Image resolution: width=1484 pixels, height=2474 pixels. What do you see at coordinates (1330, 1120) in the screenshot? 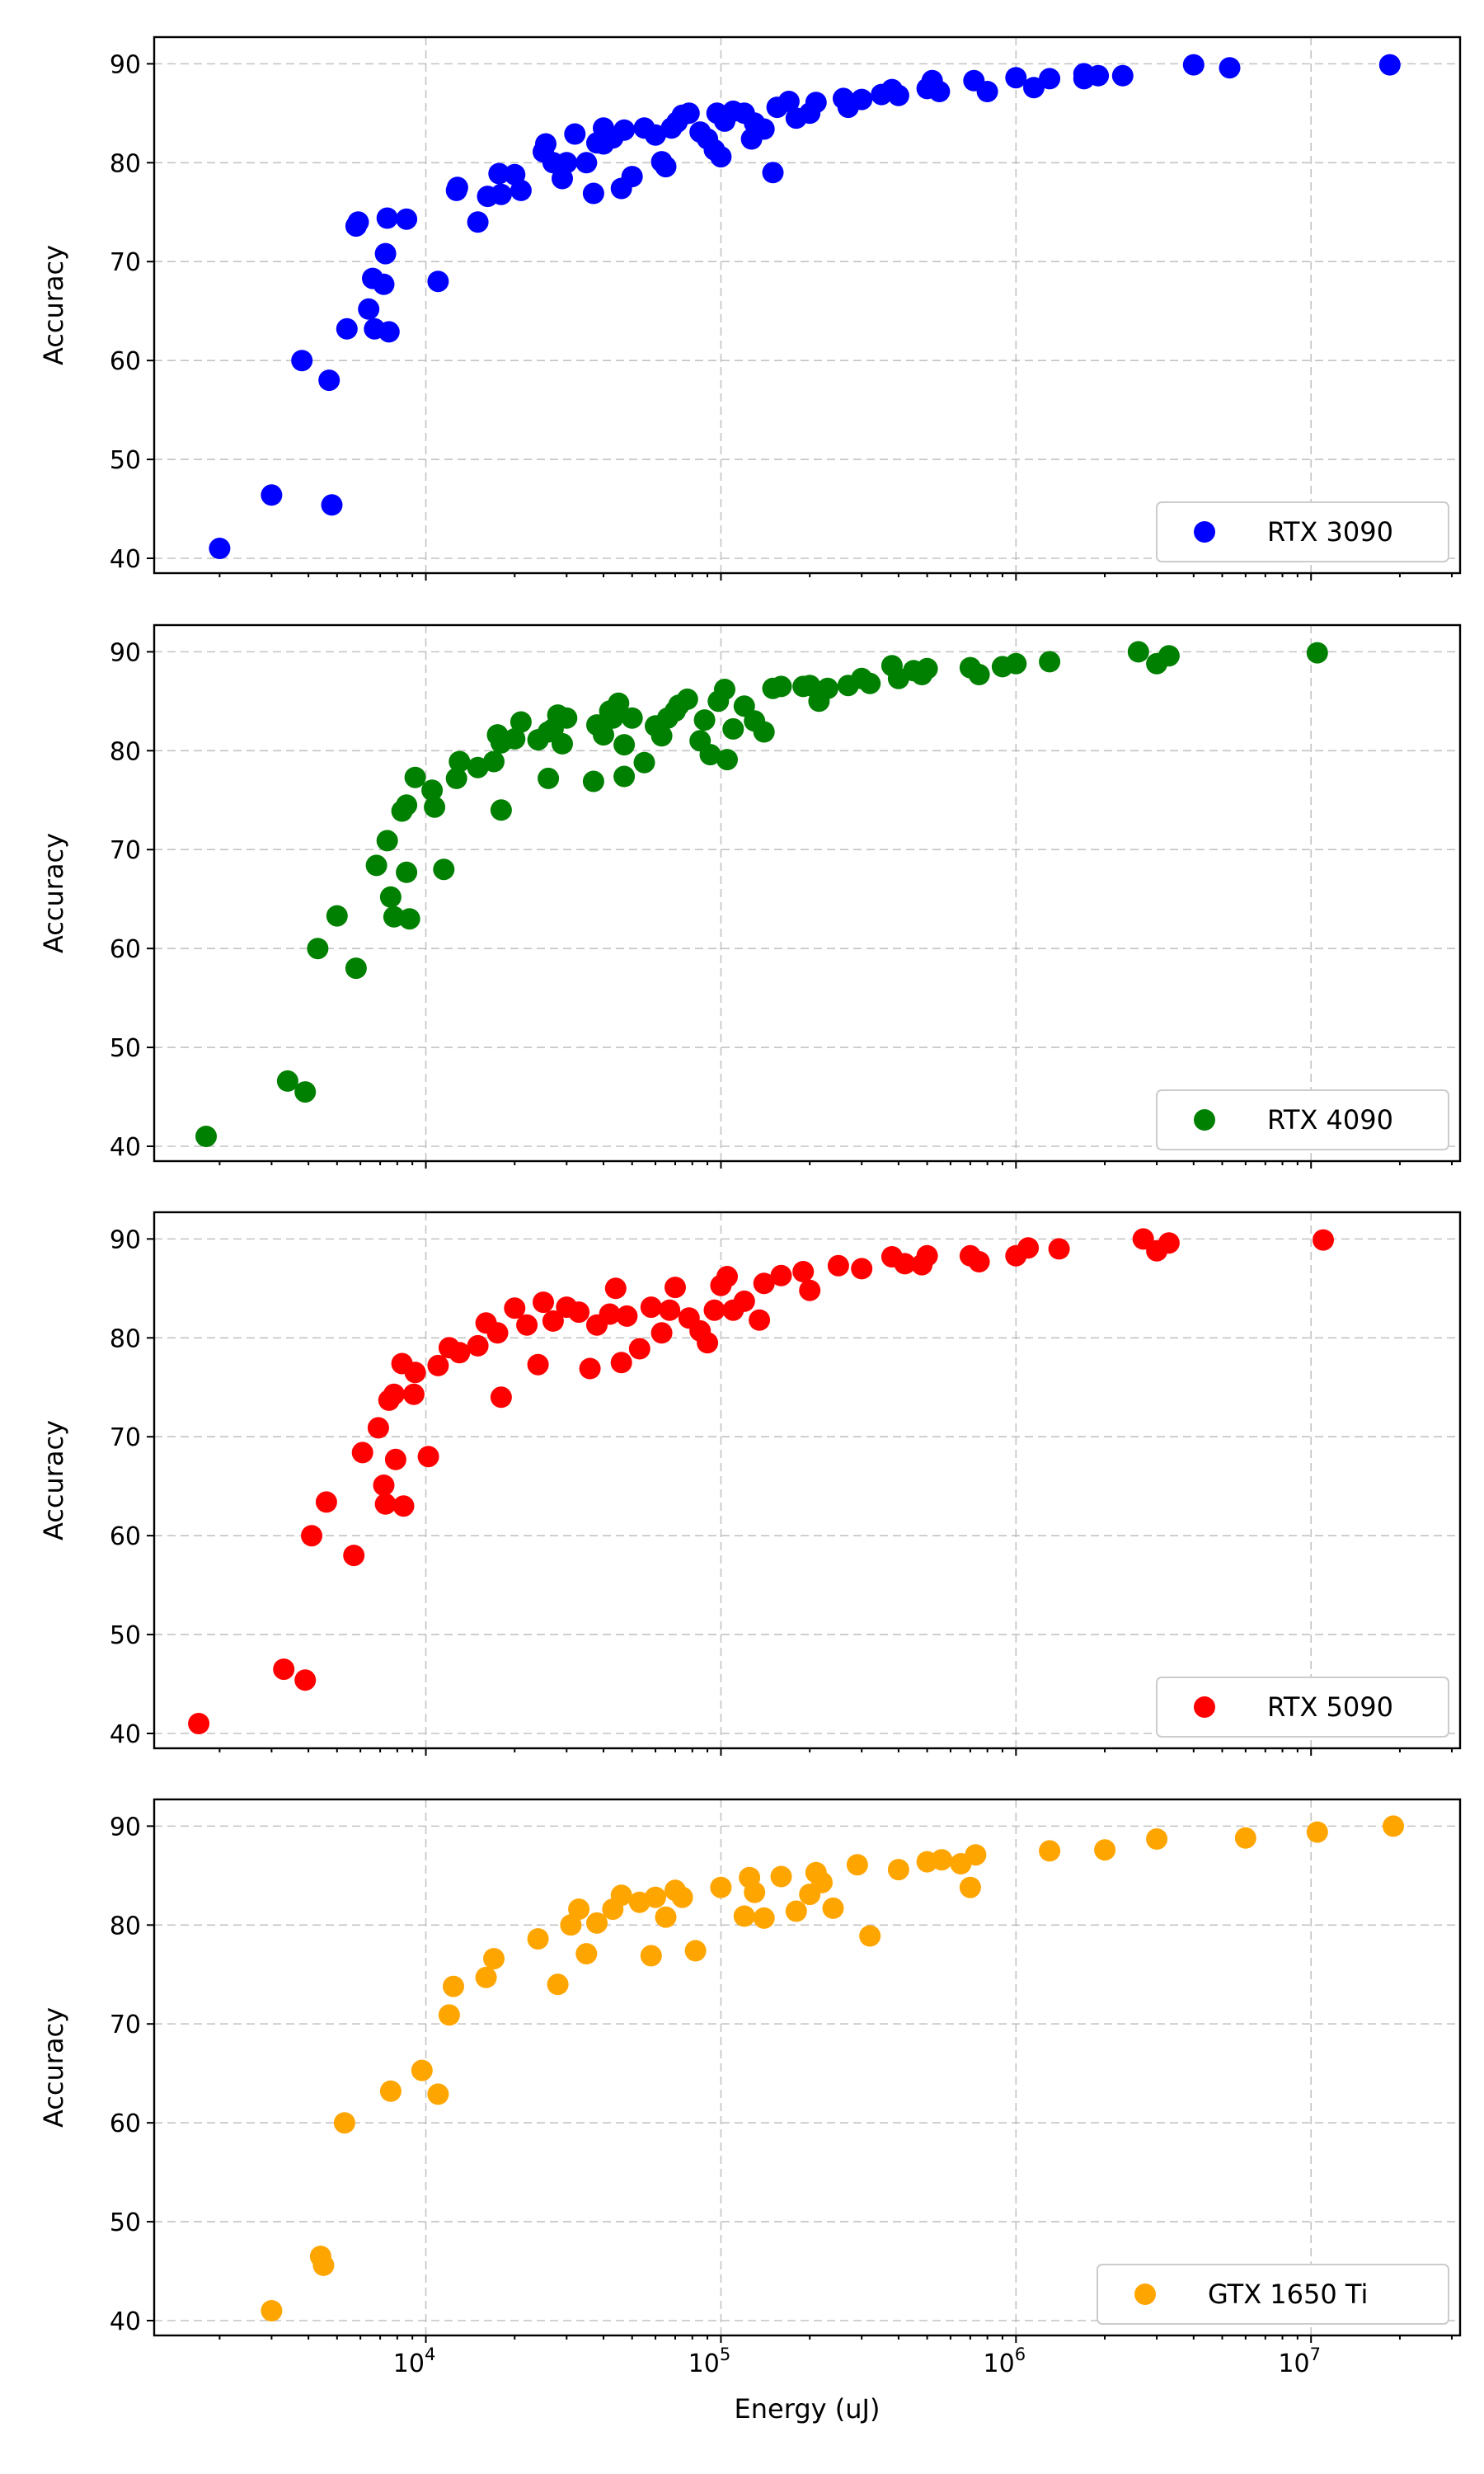
I see `legend-label: RTX 4090` at bounding box center [1330, 1120].